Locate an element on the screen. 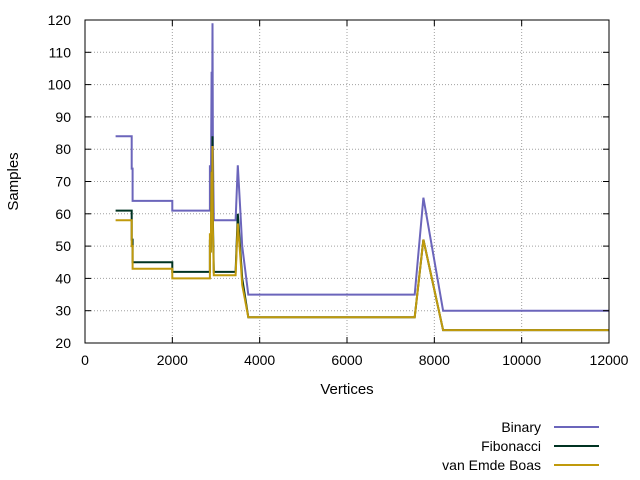  x-tick-label: 2000 is located at coordinates (172, 360).